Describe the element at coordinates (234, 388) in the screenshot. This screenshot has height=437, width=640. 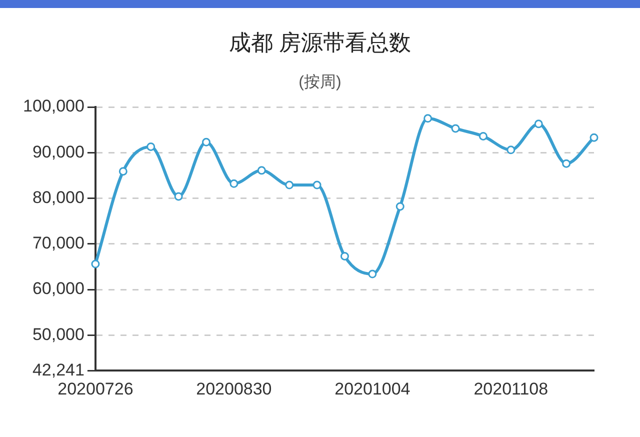
I see `x-tick-label: 20200830` at that location.